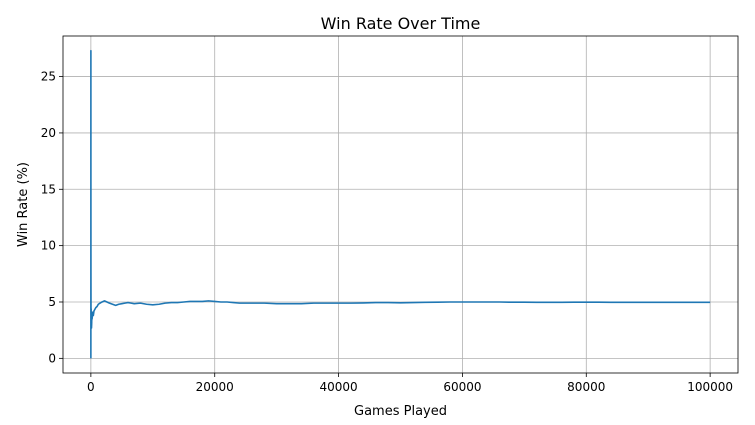 The height and width of the screenshot is (425, 755). What do you see at coordinates (215, 387) in the screenshot?
I see `x-tick-label: 20000` at bounding box center [215, 387].